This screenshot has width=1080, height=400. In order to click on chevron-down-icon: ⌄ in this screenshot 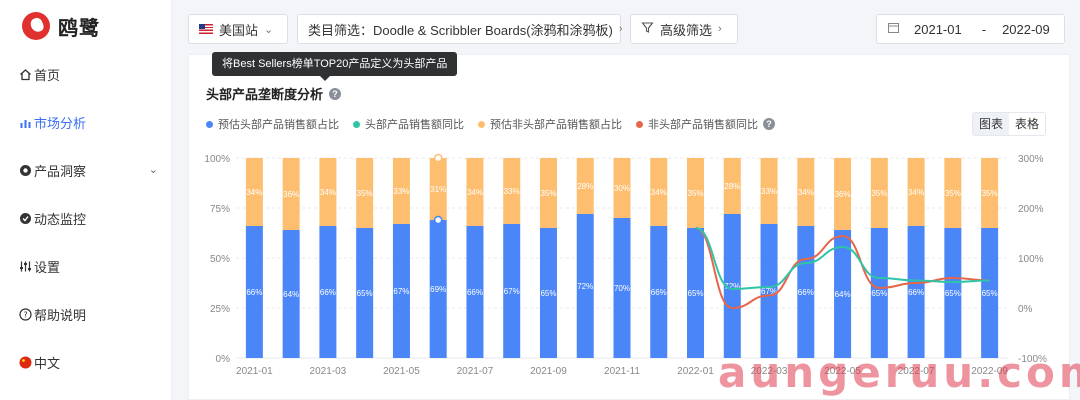, I will do `click(153, 170)`.